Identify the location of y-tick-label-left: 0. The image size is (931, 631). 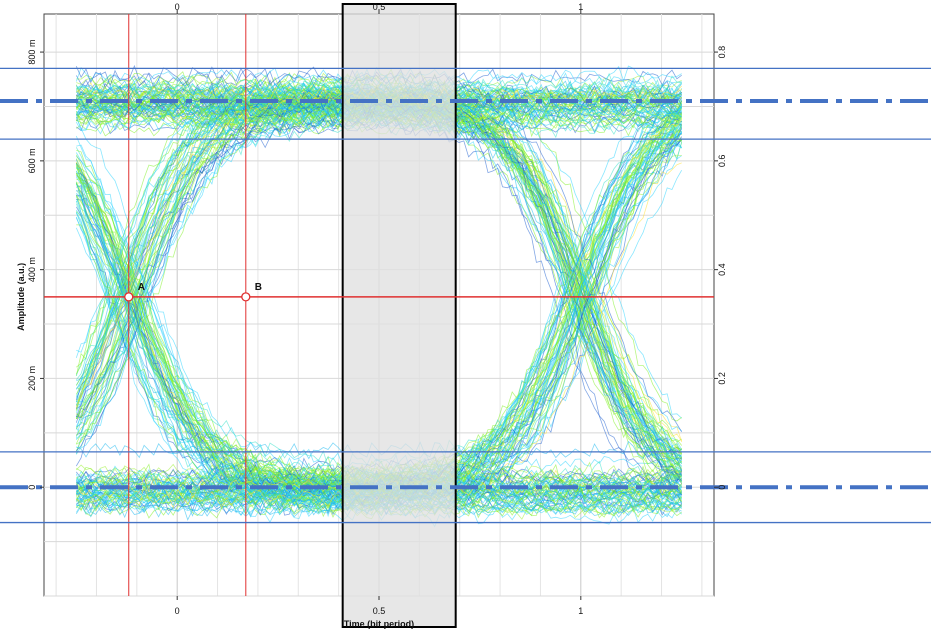
(32, 487).